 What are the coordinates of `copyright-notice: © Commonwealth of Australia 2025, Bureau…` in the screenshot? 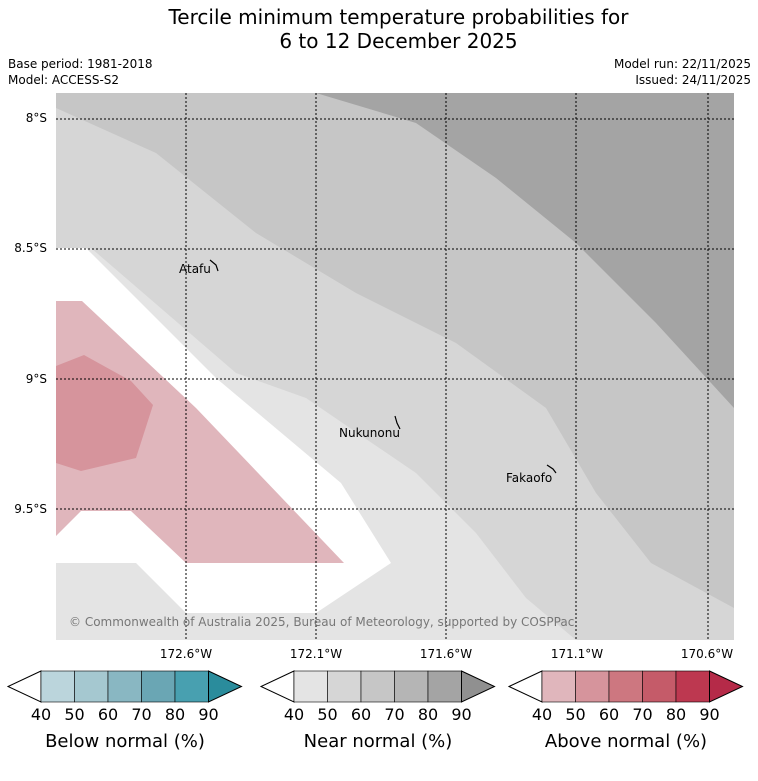 It's located at (321, 622).